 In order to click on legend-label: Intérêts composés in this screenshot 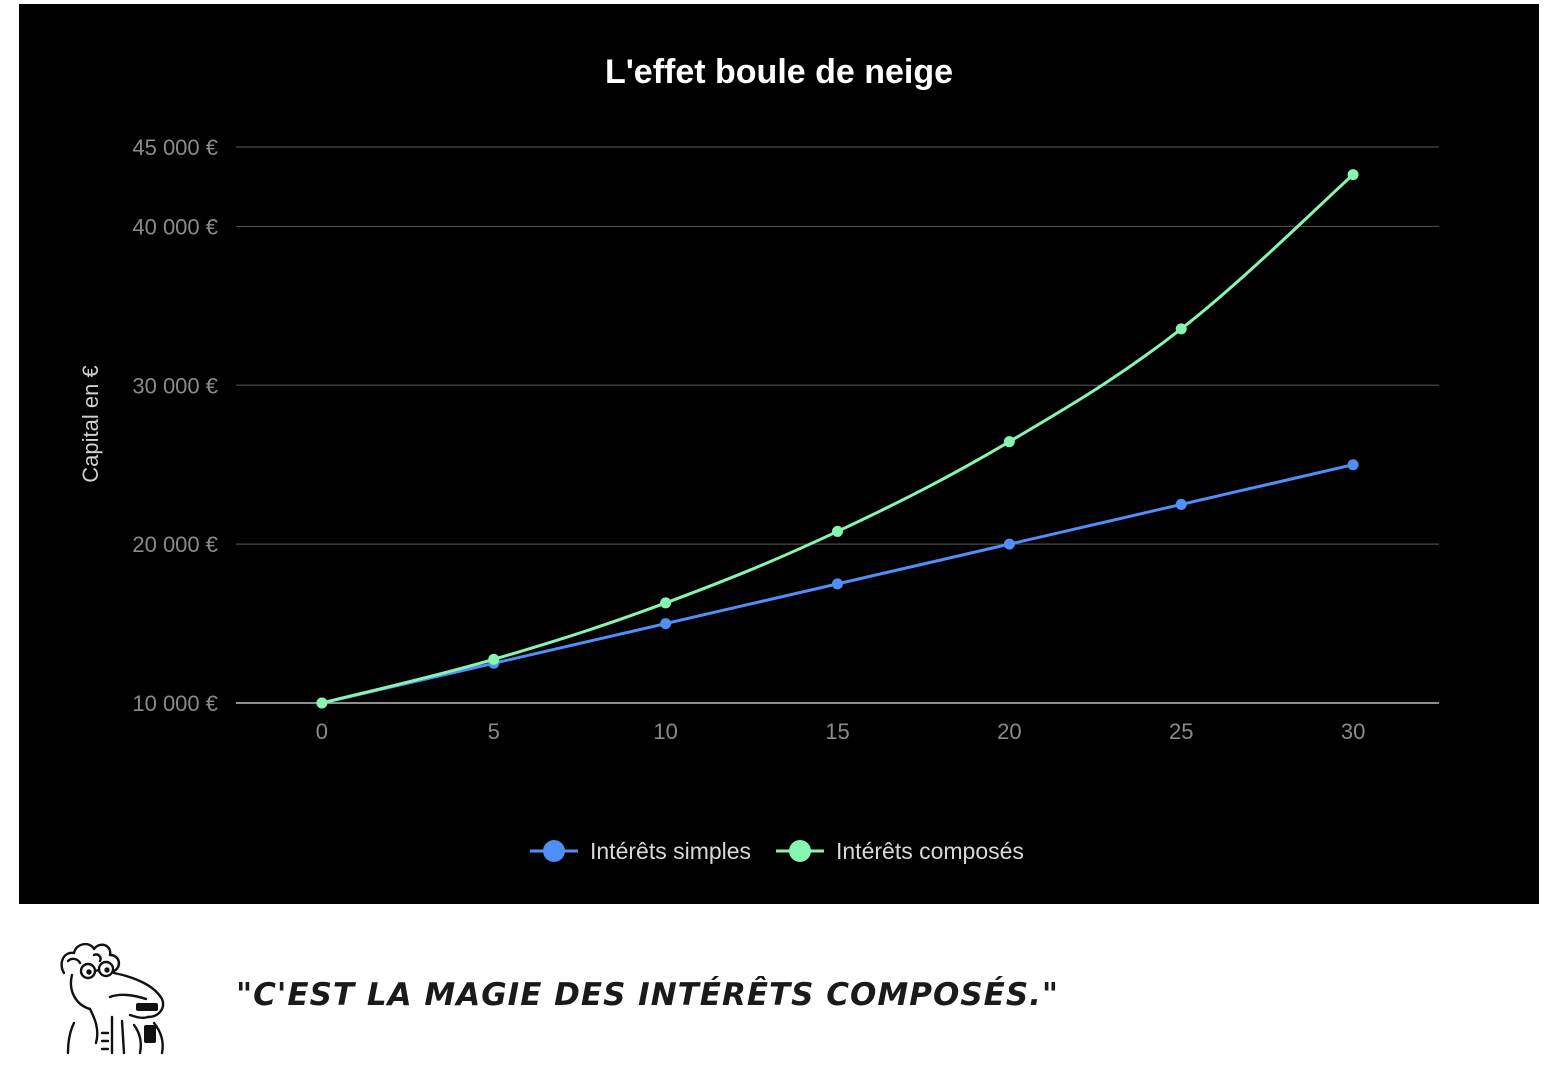, I will do `click(930, 851)`.